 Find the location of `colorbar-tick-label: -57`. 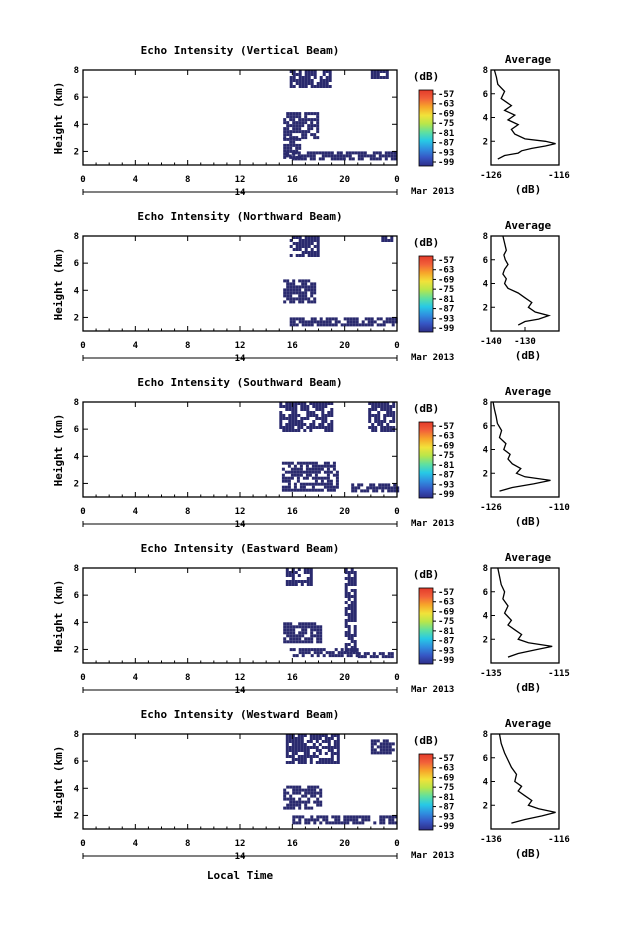

colorbar-tick-label: -57 is located at coordinates (446, 759).